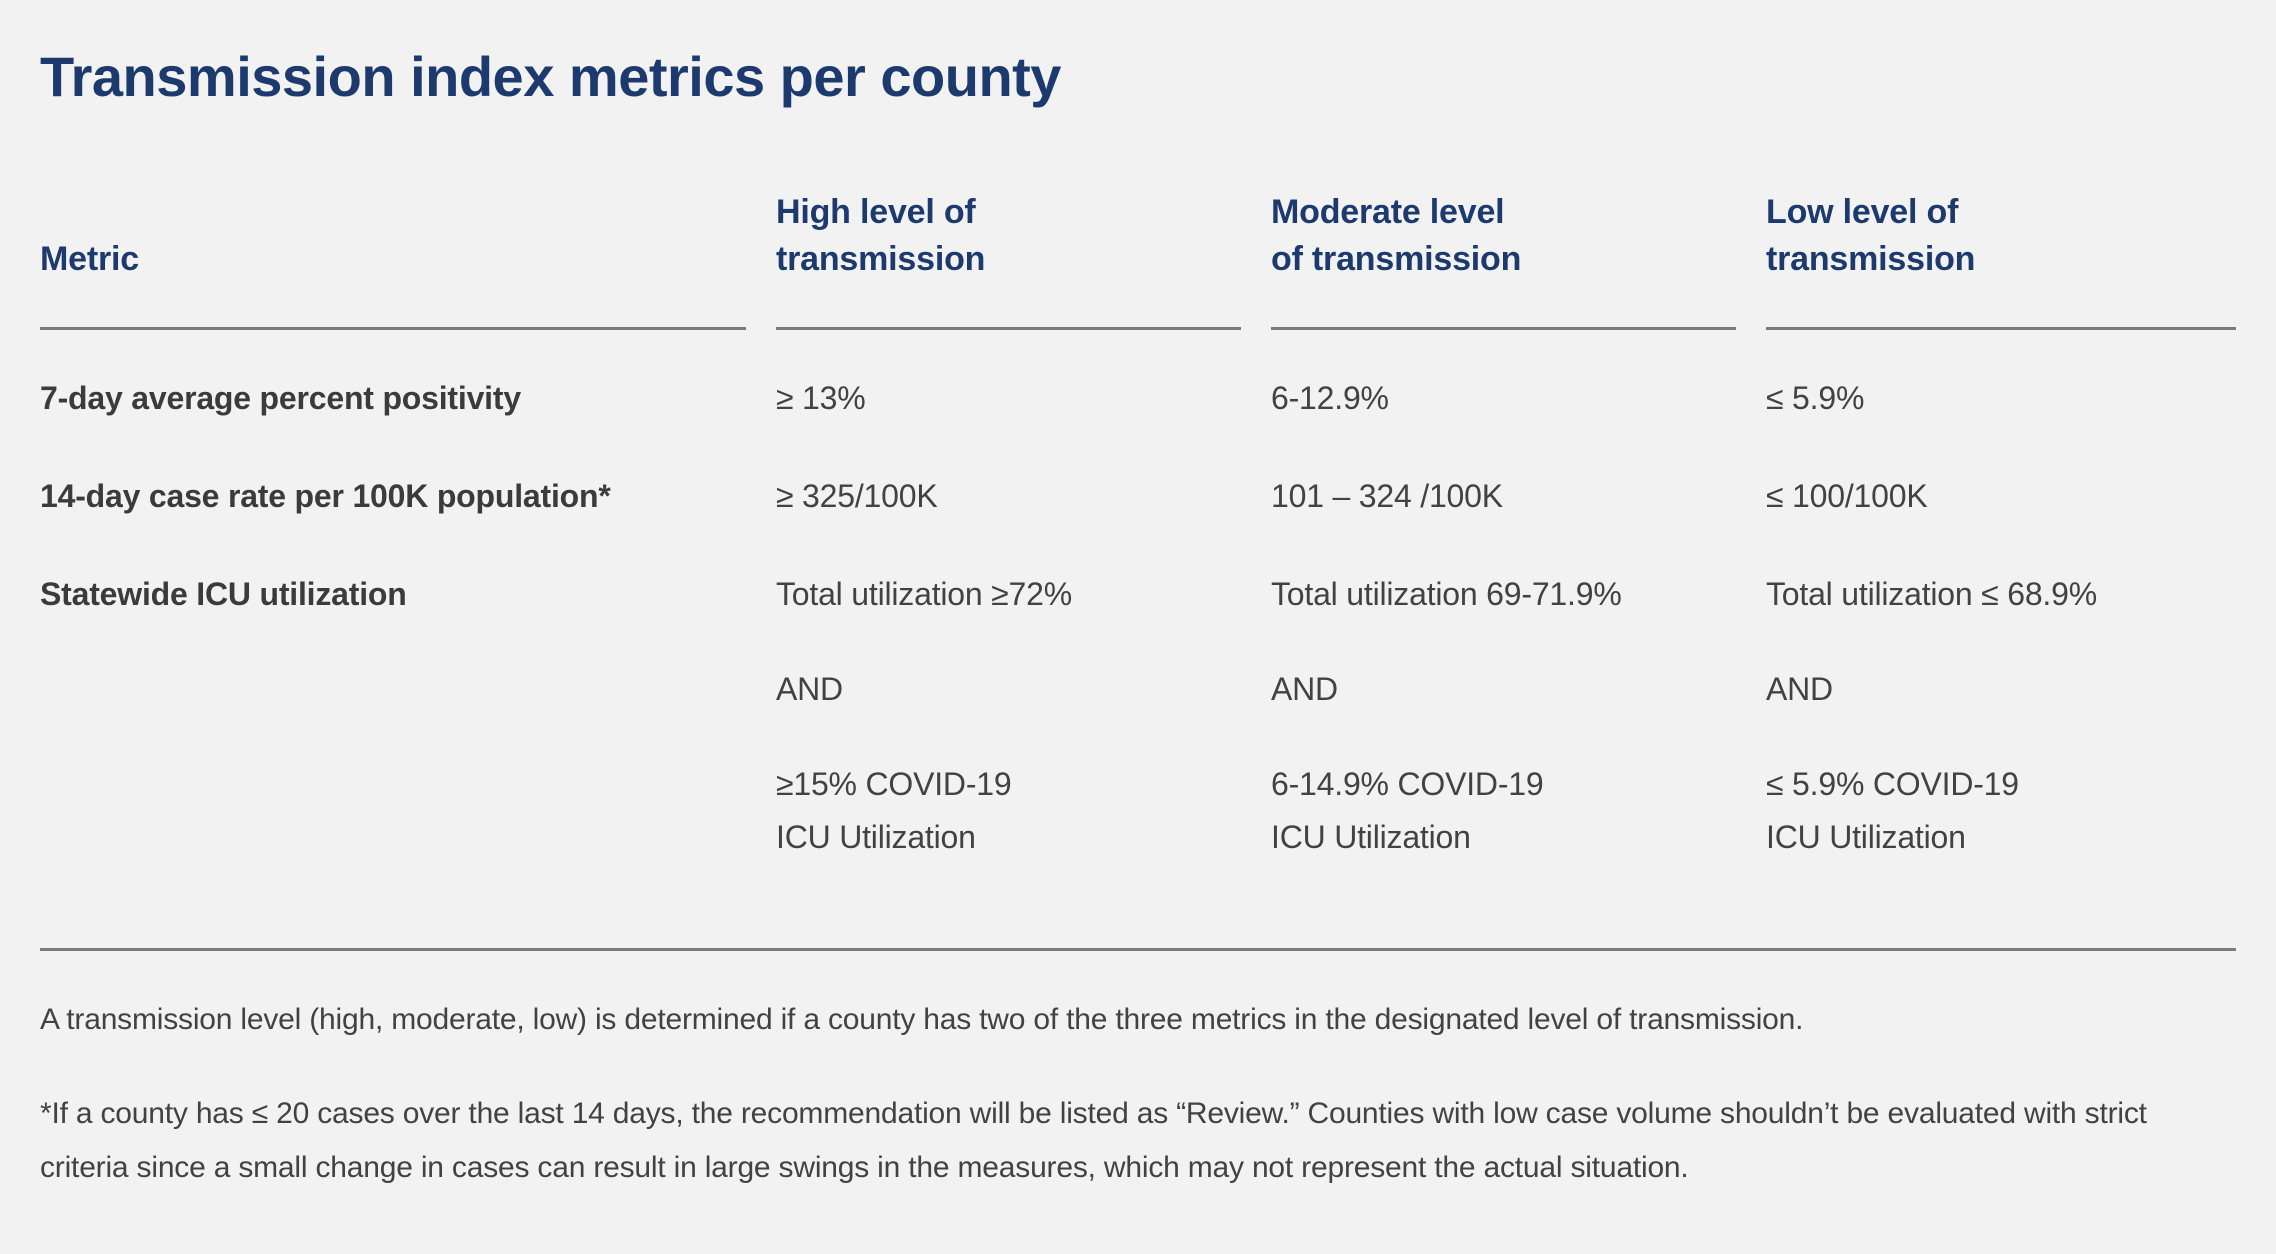  I want to click on footer-divider, so click(1138, 949).